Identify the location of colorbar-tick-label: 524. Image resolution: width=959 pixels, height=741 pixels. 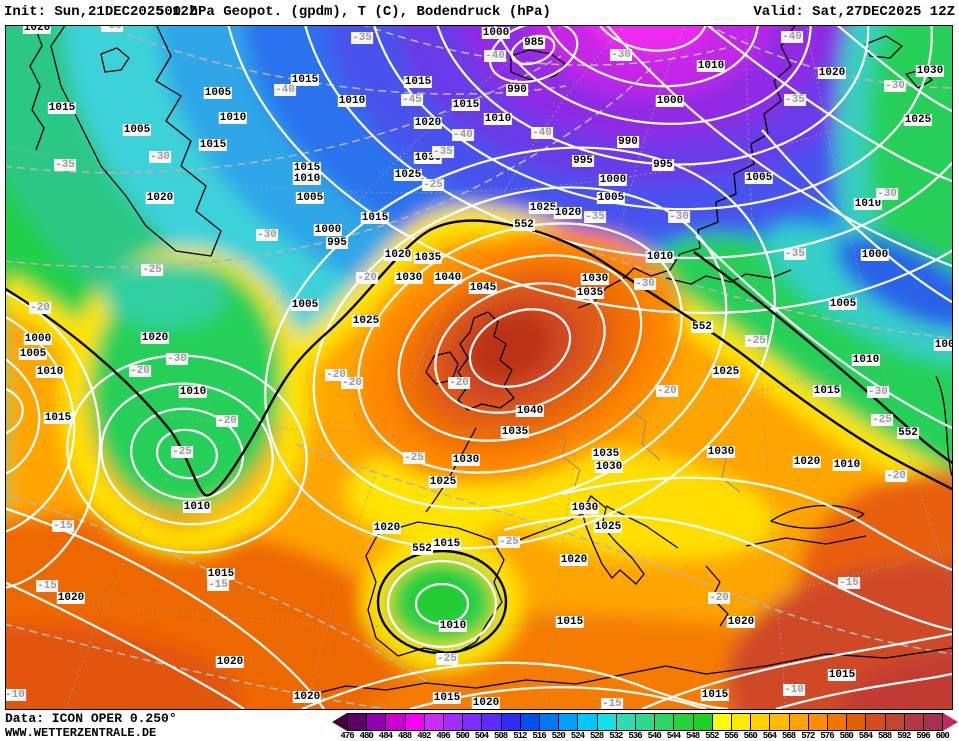
(577, 736).